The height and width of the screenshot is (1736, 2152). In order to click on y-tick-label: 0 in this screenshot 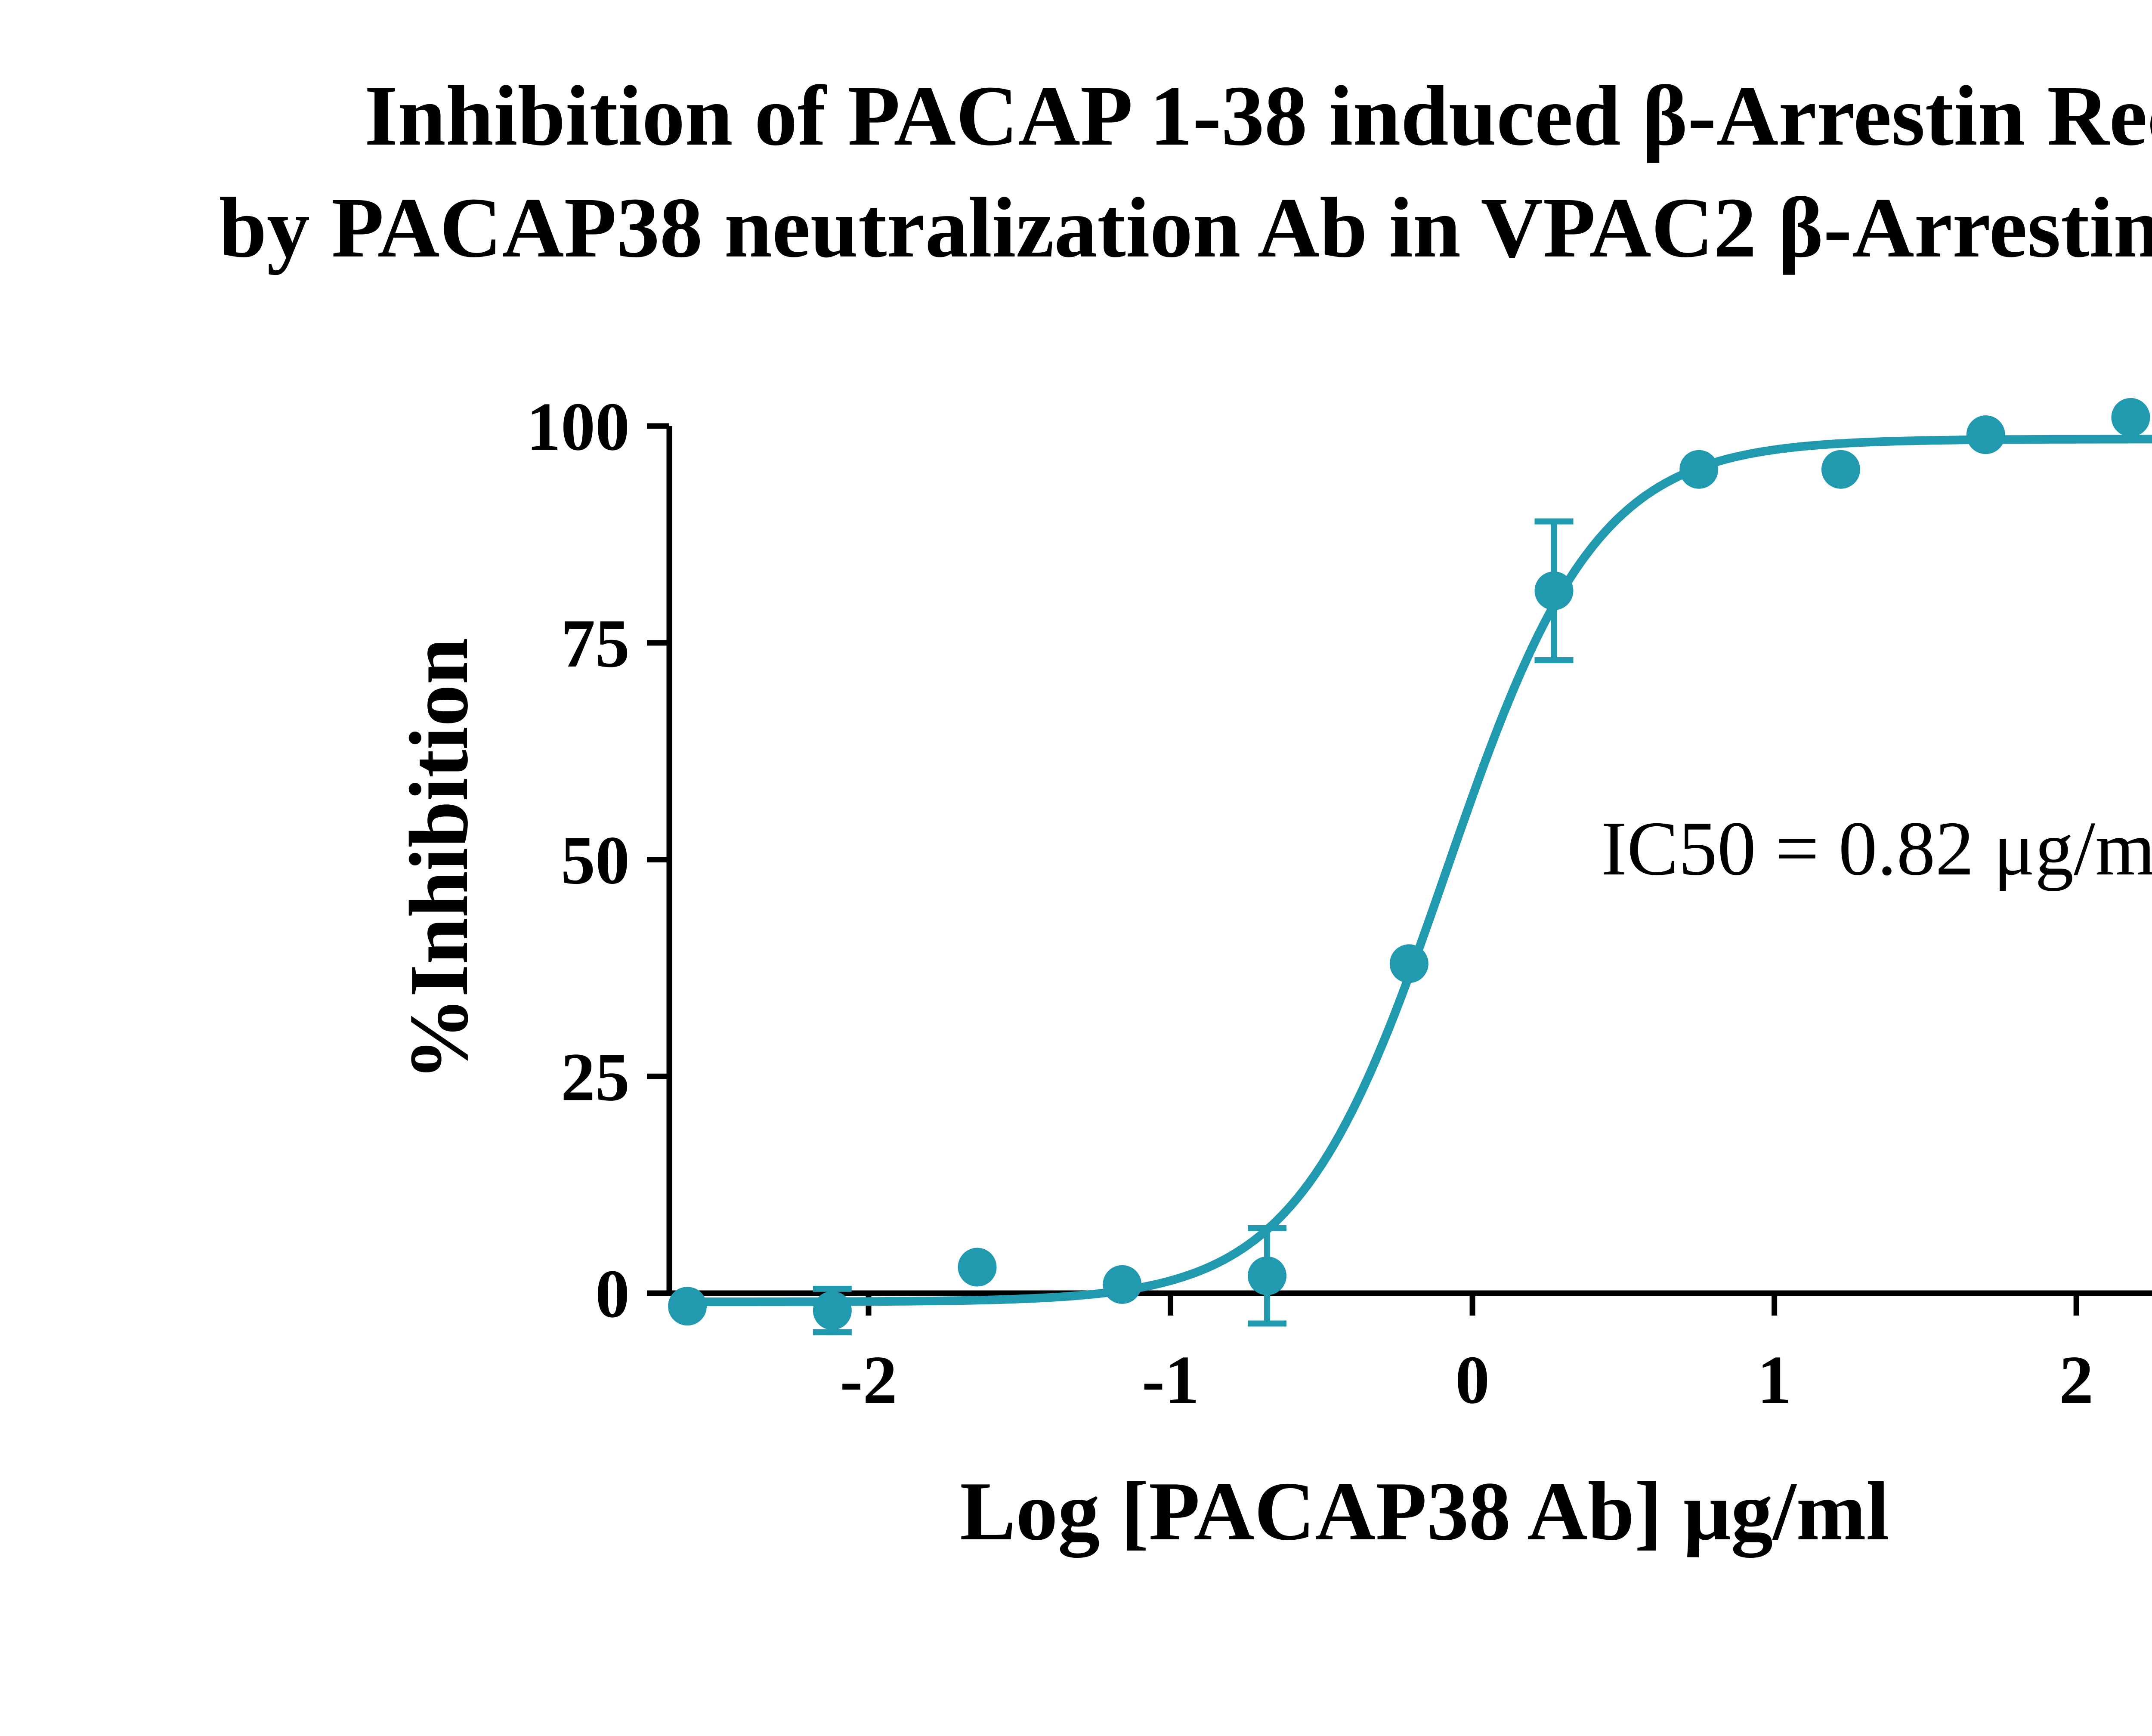, I will do `click(612, 1293)`.